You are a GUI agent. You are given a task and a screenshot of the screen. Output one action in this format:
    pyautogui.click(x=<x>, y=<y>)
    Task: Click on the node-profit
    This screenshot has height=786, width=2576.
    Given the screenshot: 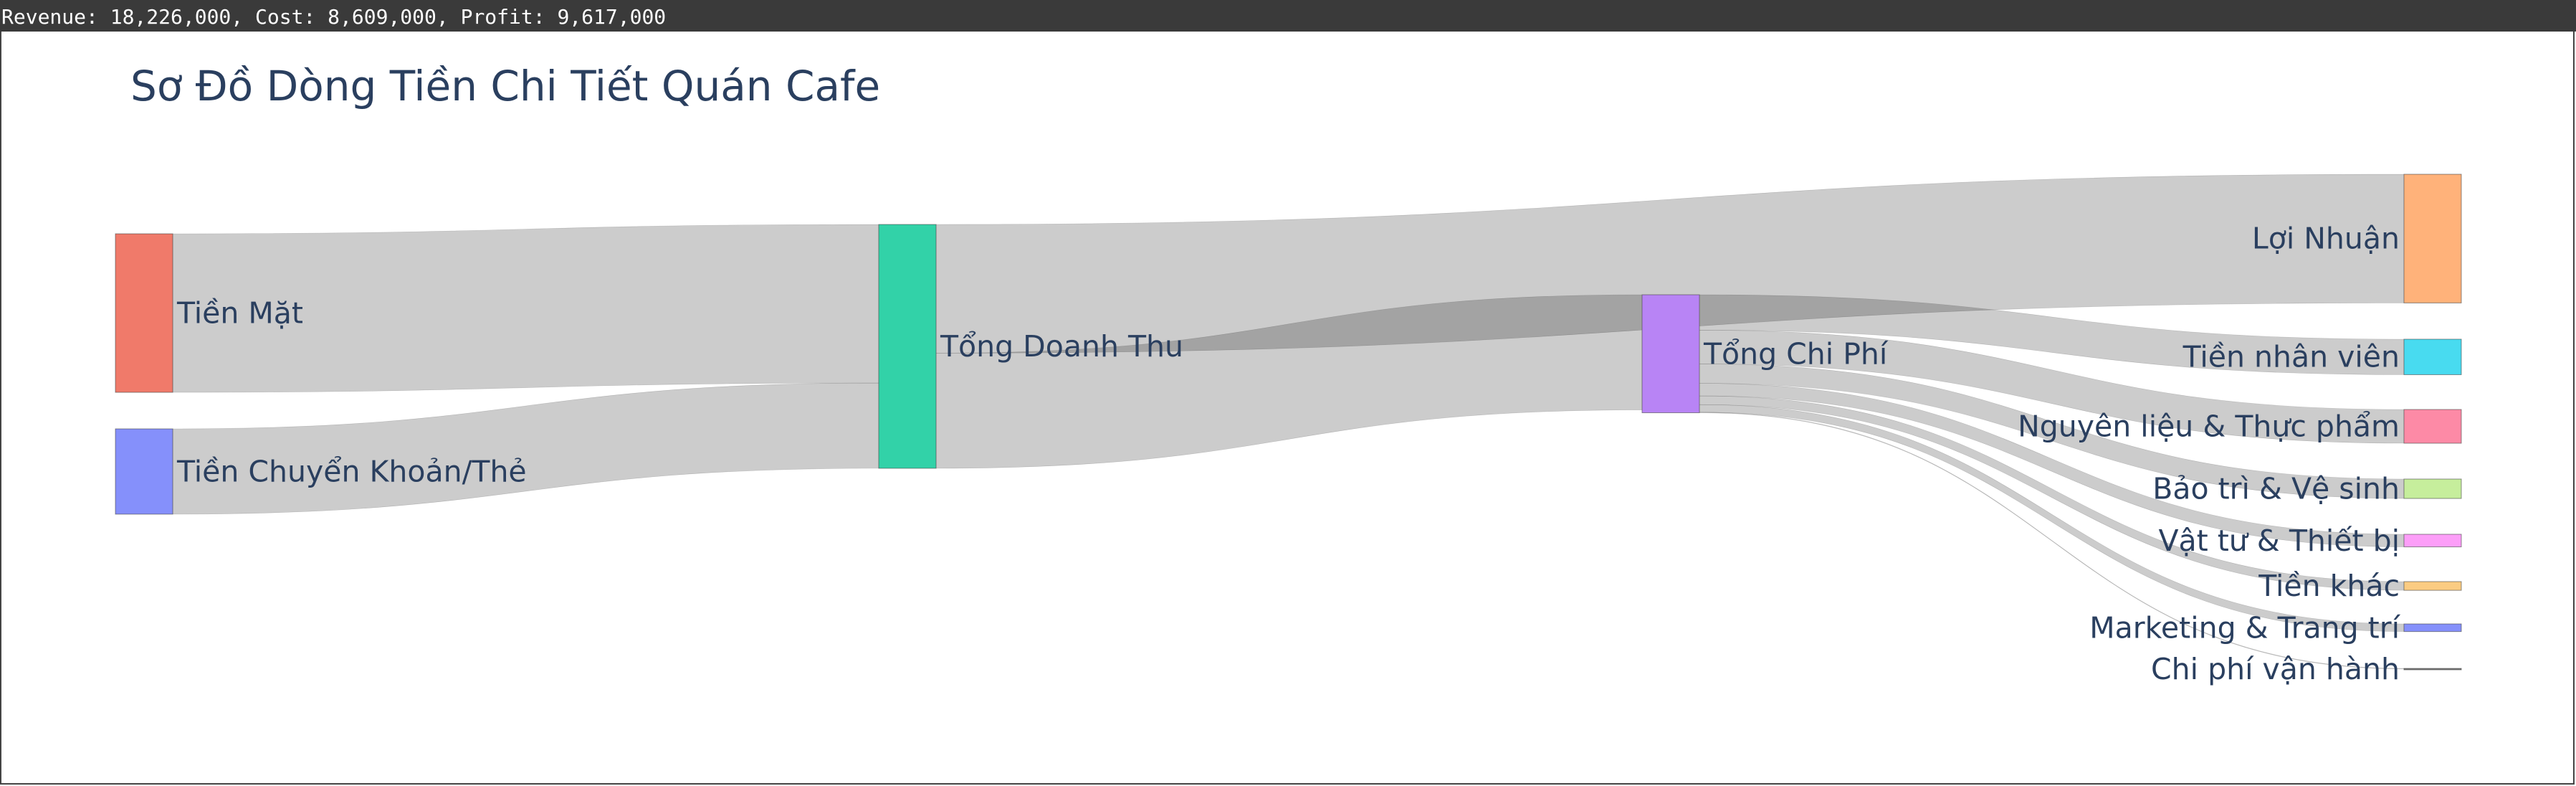 What is the action you would take?
    pyautogui.click(x=2432, y=238)
    